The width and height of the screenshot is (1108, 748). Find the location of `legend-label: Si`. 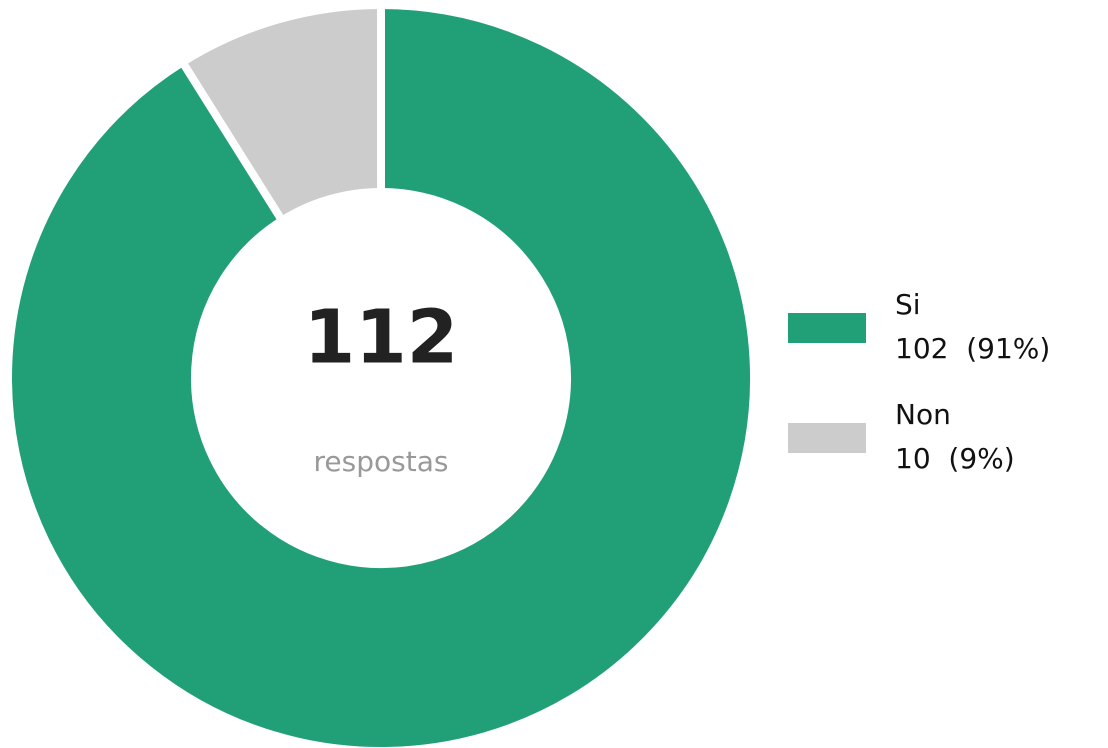

legend-label: Si is located at coordinates (908, 304).